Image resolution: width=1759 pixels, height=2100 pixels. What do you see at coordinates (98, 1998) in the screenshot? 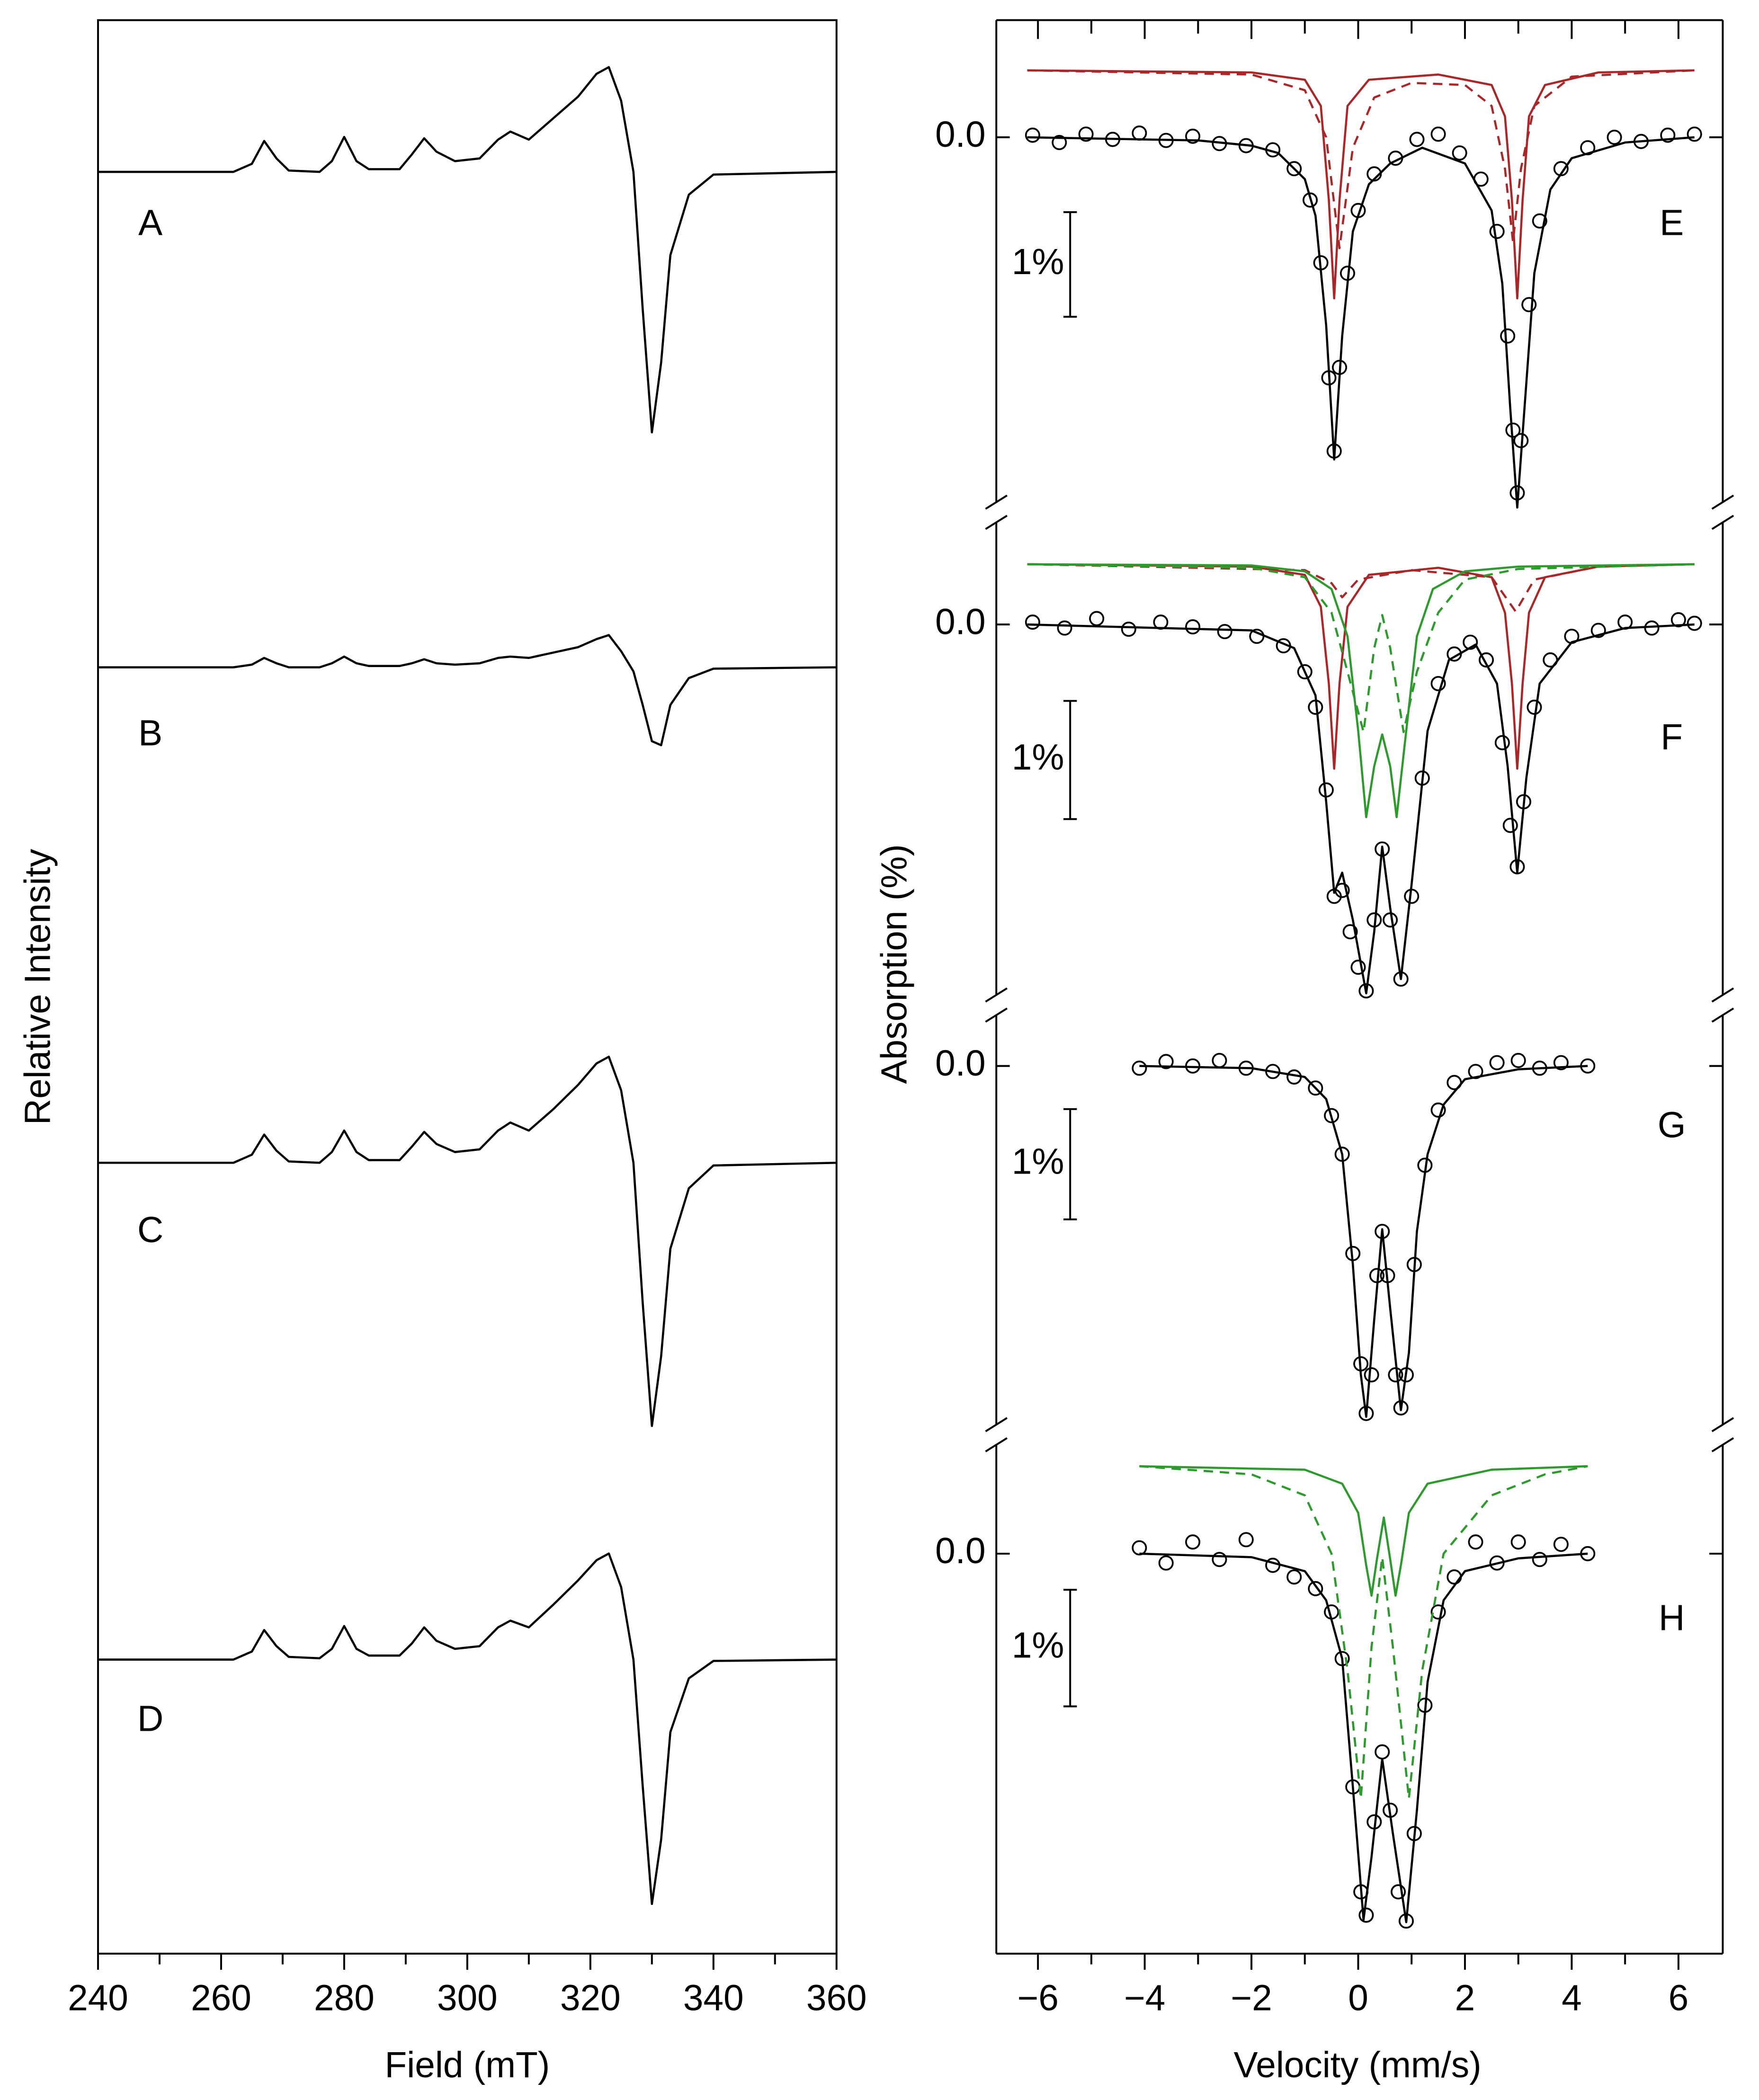
I see `x-tick-label: 240` at bounding box center [98, 1998].